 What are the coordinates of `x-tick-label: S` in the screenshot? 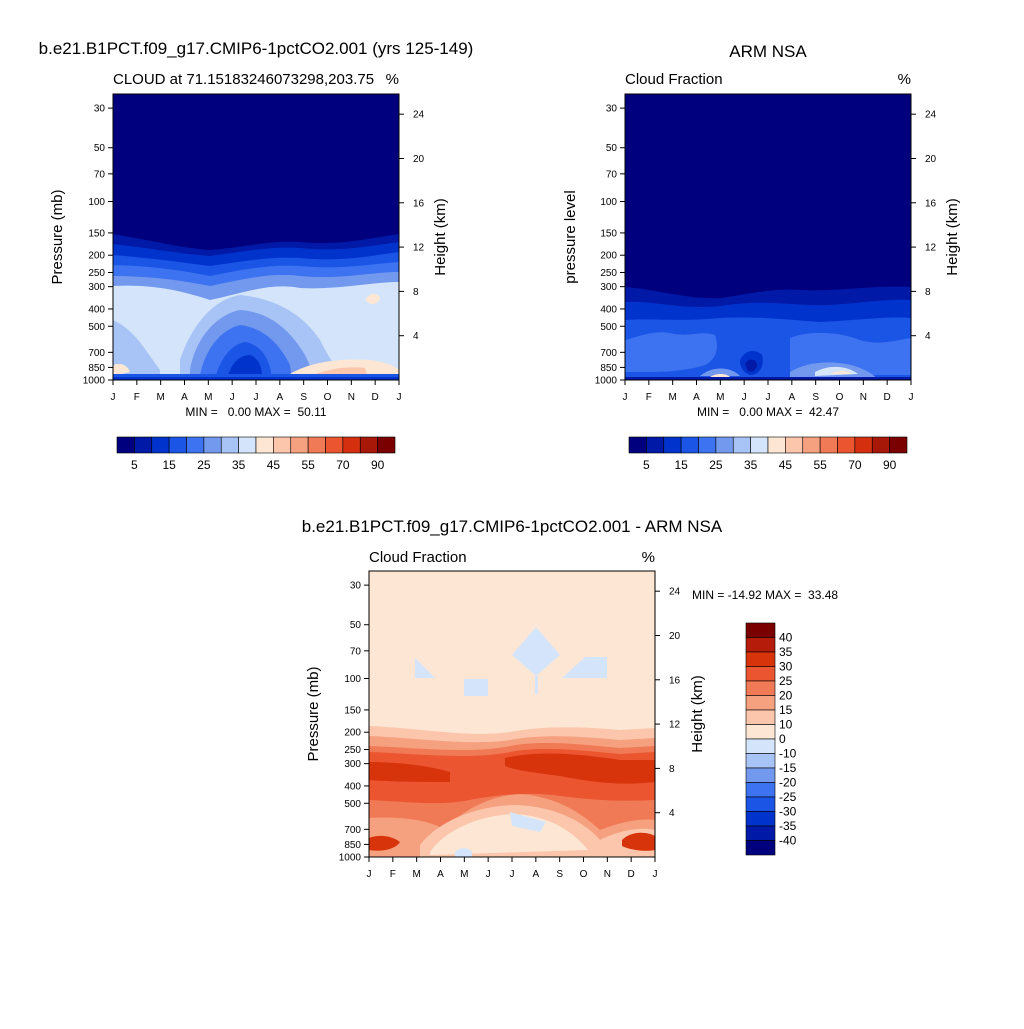 It's located at (559, 874).